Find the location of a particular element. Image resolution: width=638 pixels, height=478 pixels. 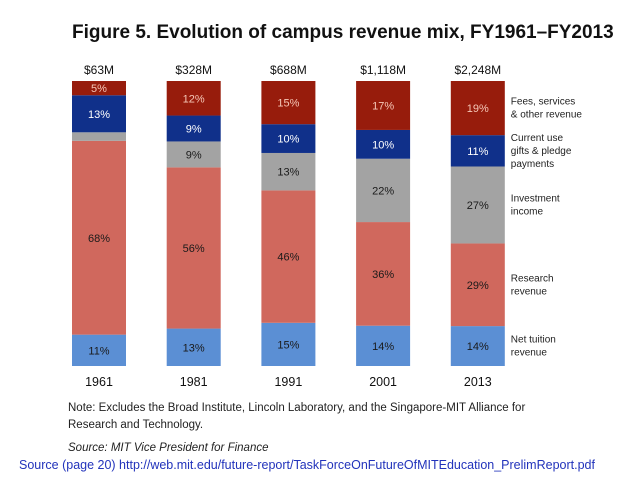

data-label: 17% is located at coordinates (383, 106).